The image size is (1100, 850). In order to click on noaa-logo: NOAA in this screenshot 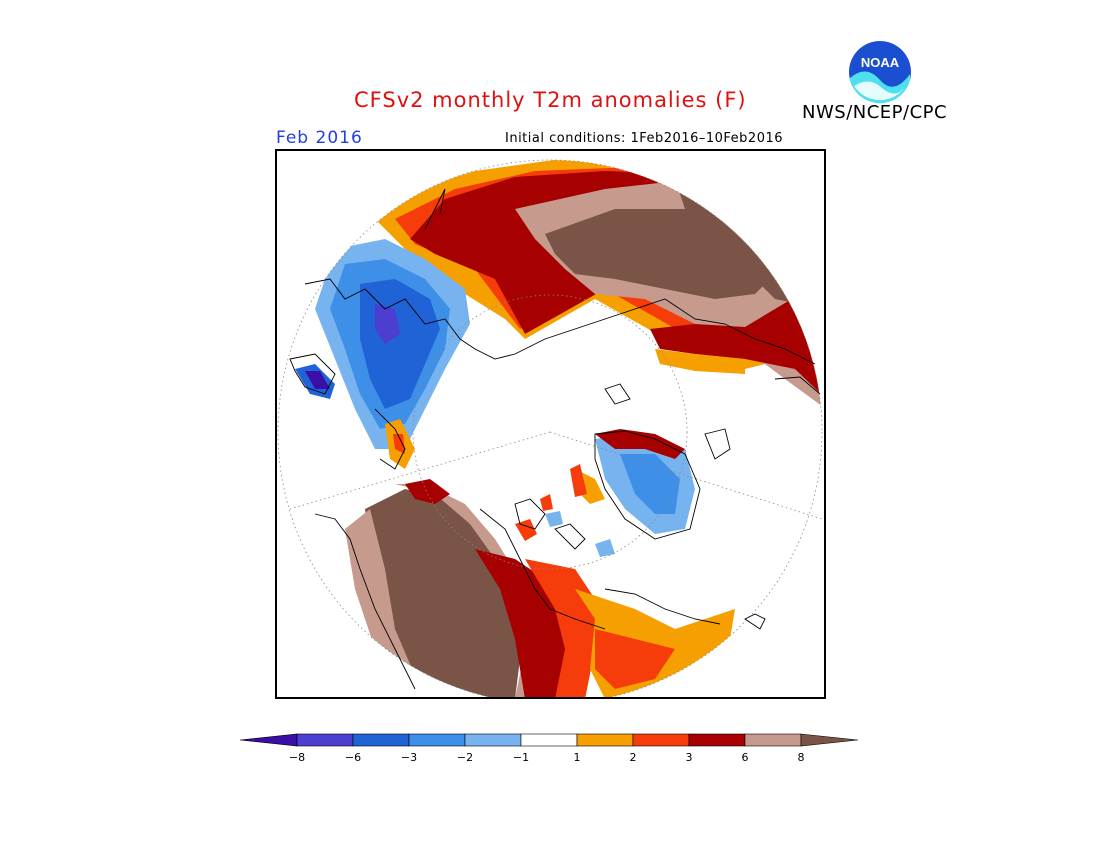, I will do `click(880, 72)`.